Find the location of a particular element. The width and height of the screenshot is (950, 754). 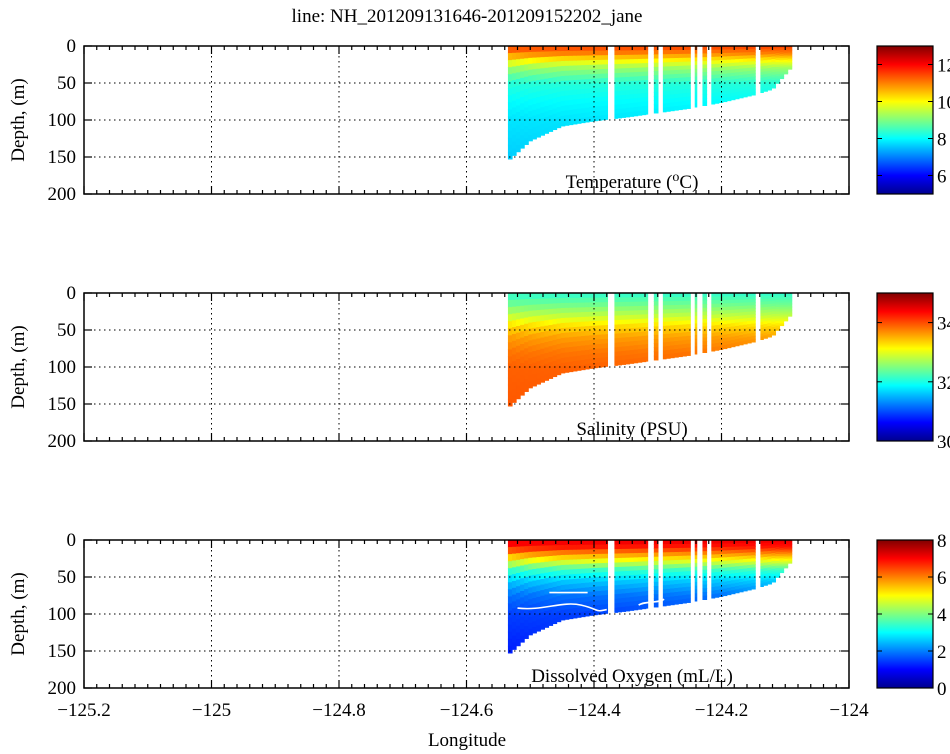

x-tick-label: −124.8 is located at coordinates (338, 710).